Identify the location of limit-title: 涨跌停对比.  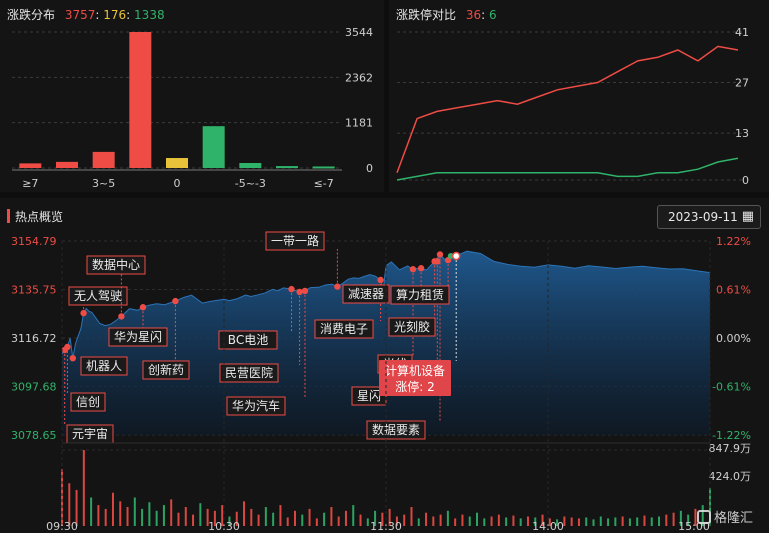
(426, 15).